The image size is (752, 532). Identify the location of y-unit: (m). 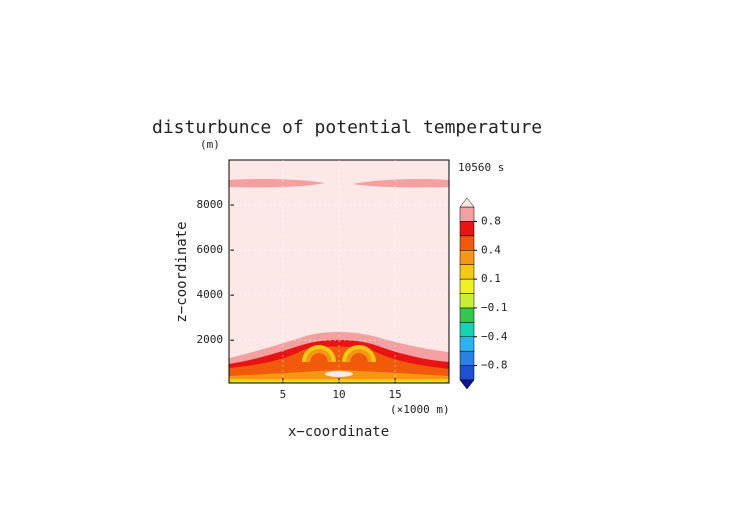
(210, 144).